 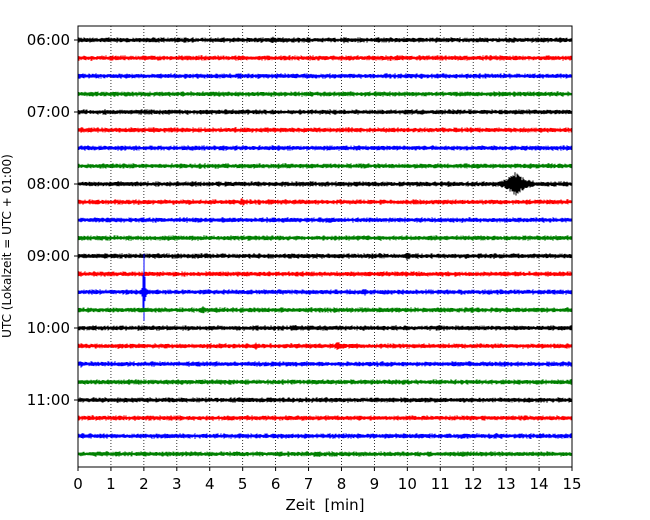 I want to click on y-tick-label: 11:00, so click(x=48, y=400).